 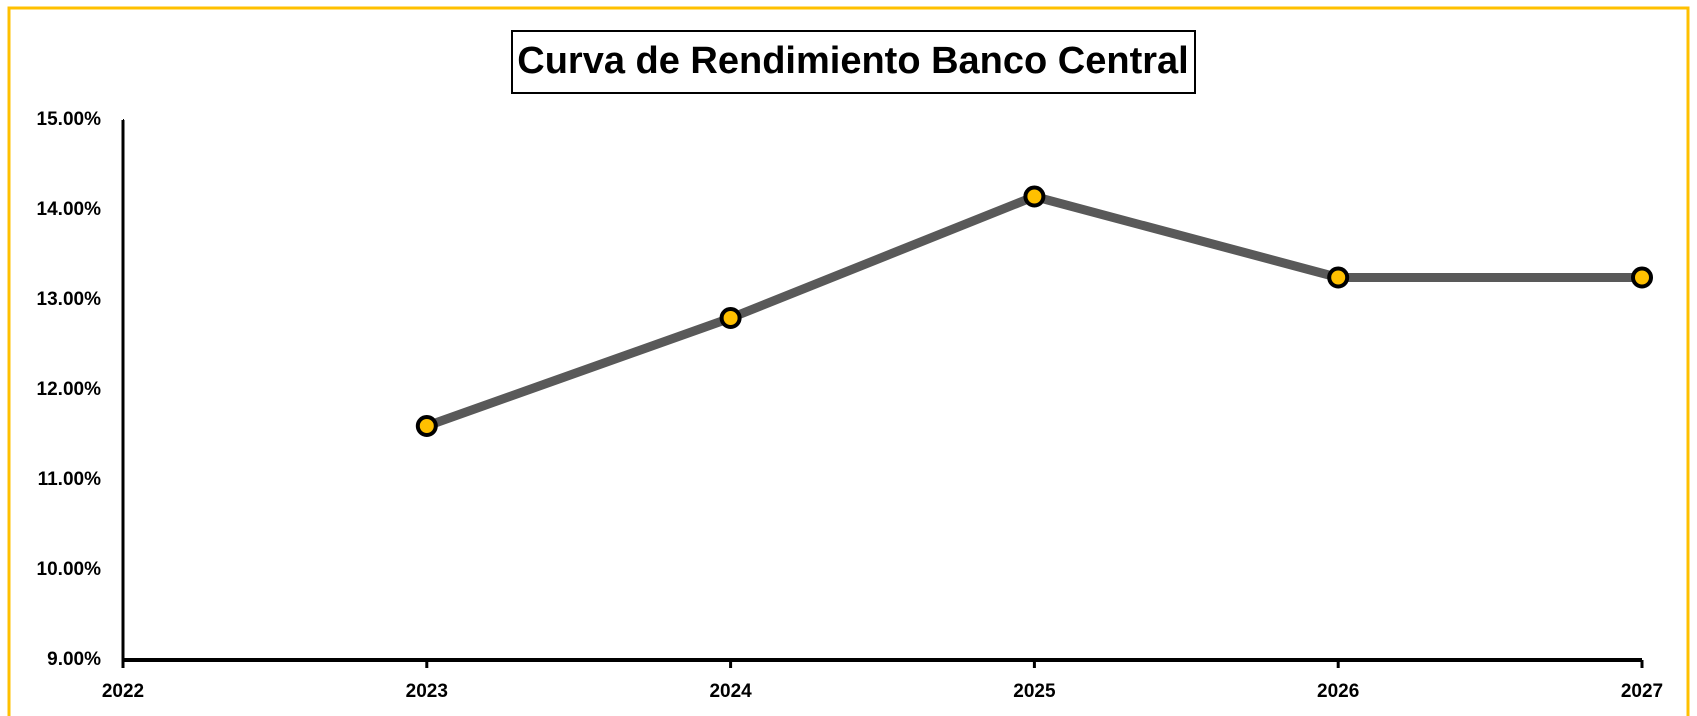 I want to click on x-tick-label: 2022, so click(x=123, y=691).